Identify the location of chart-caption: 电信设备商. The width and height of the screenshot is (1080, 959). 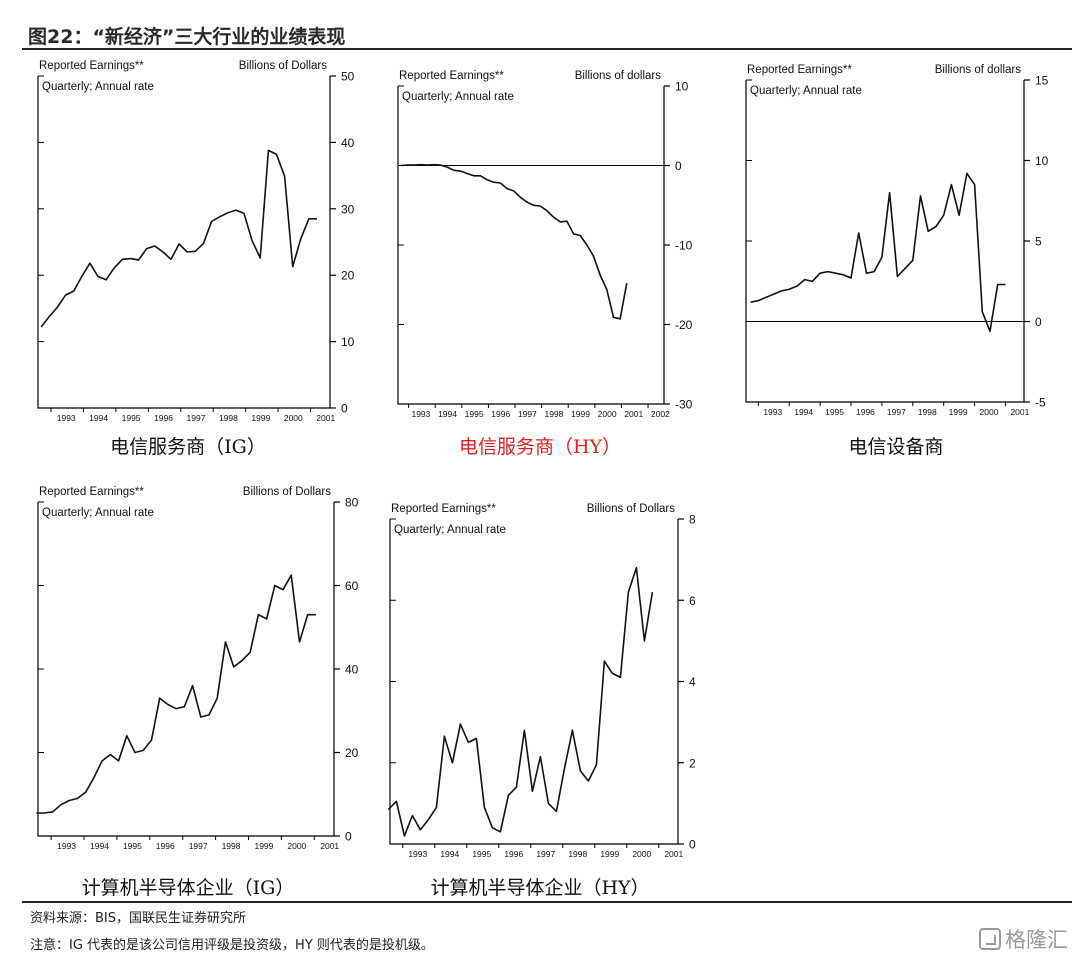
(896, 447).